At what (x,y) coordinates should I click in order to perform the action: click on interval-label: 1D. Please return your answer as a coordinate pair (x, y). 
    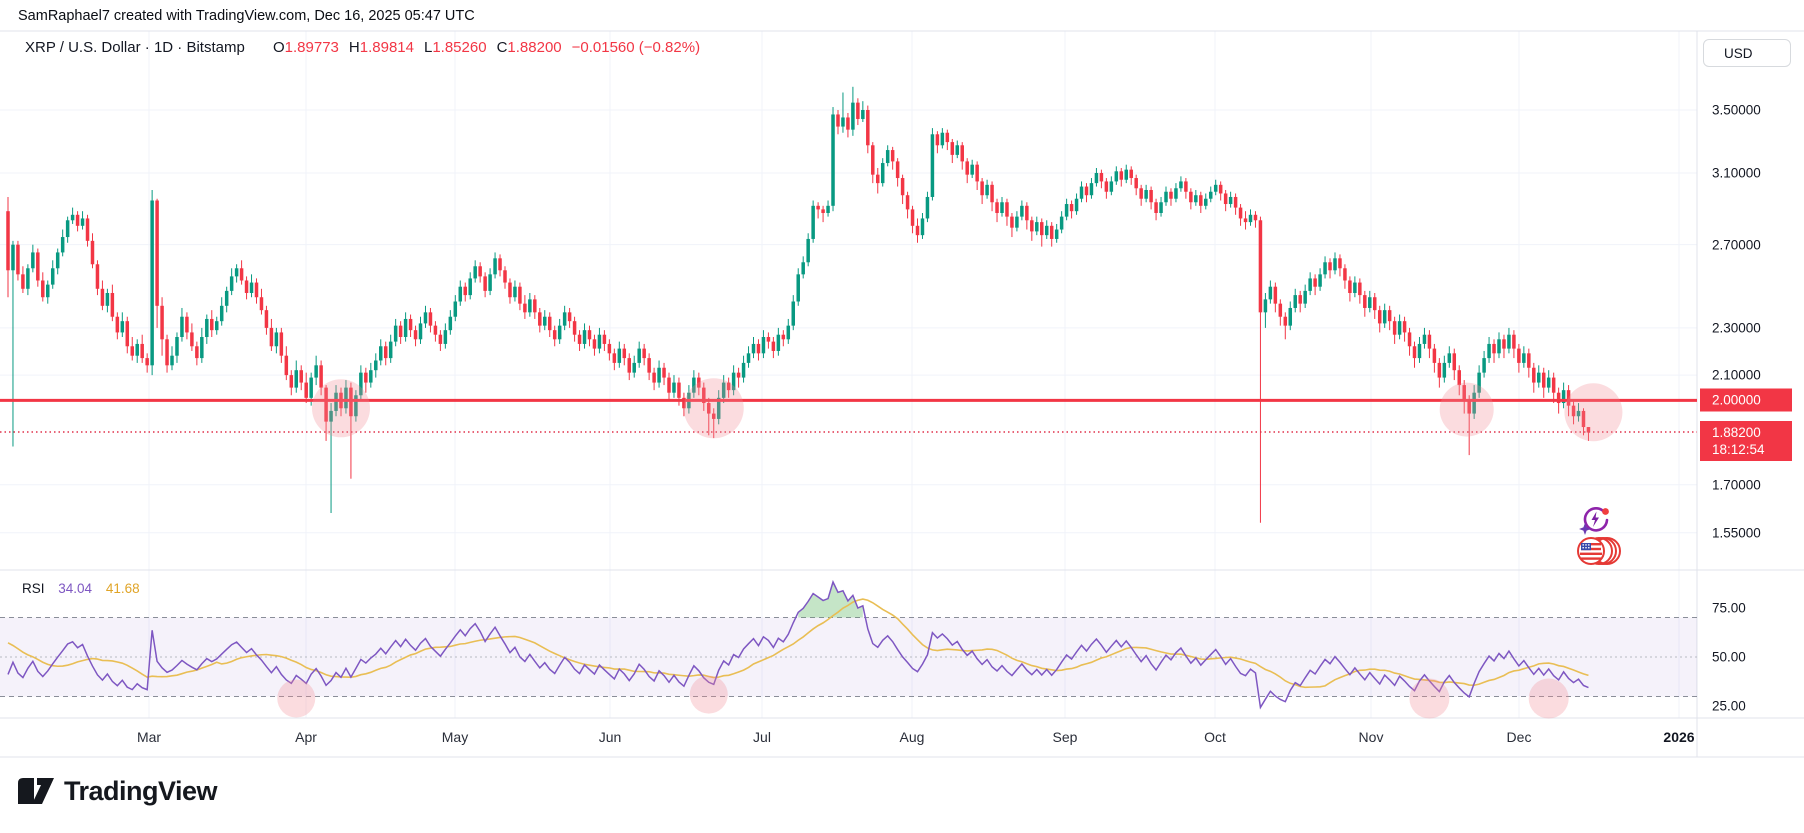
    Looking at the image, I should click on (163, 47).